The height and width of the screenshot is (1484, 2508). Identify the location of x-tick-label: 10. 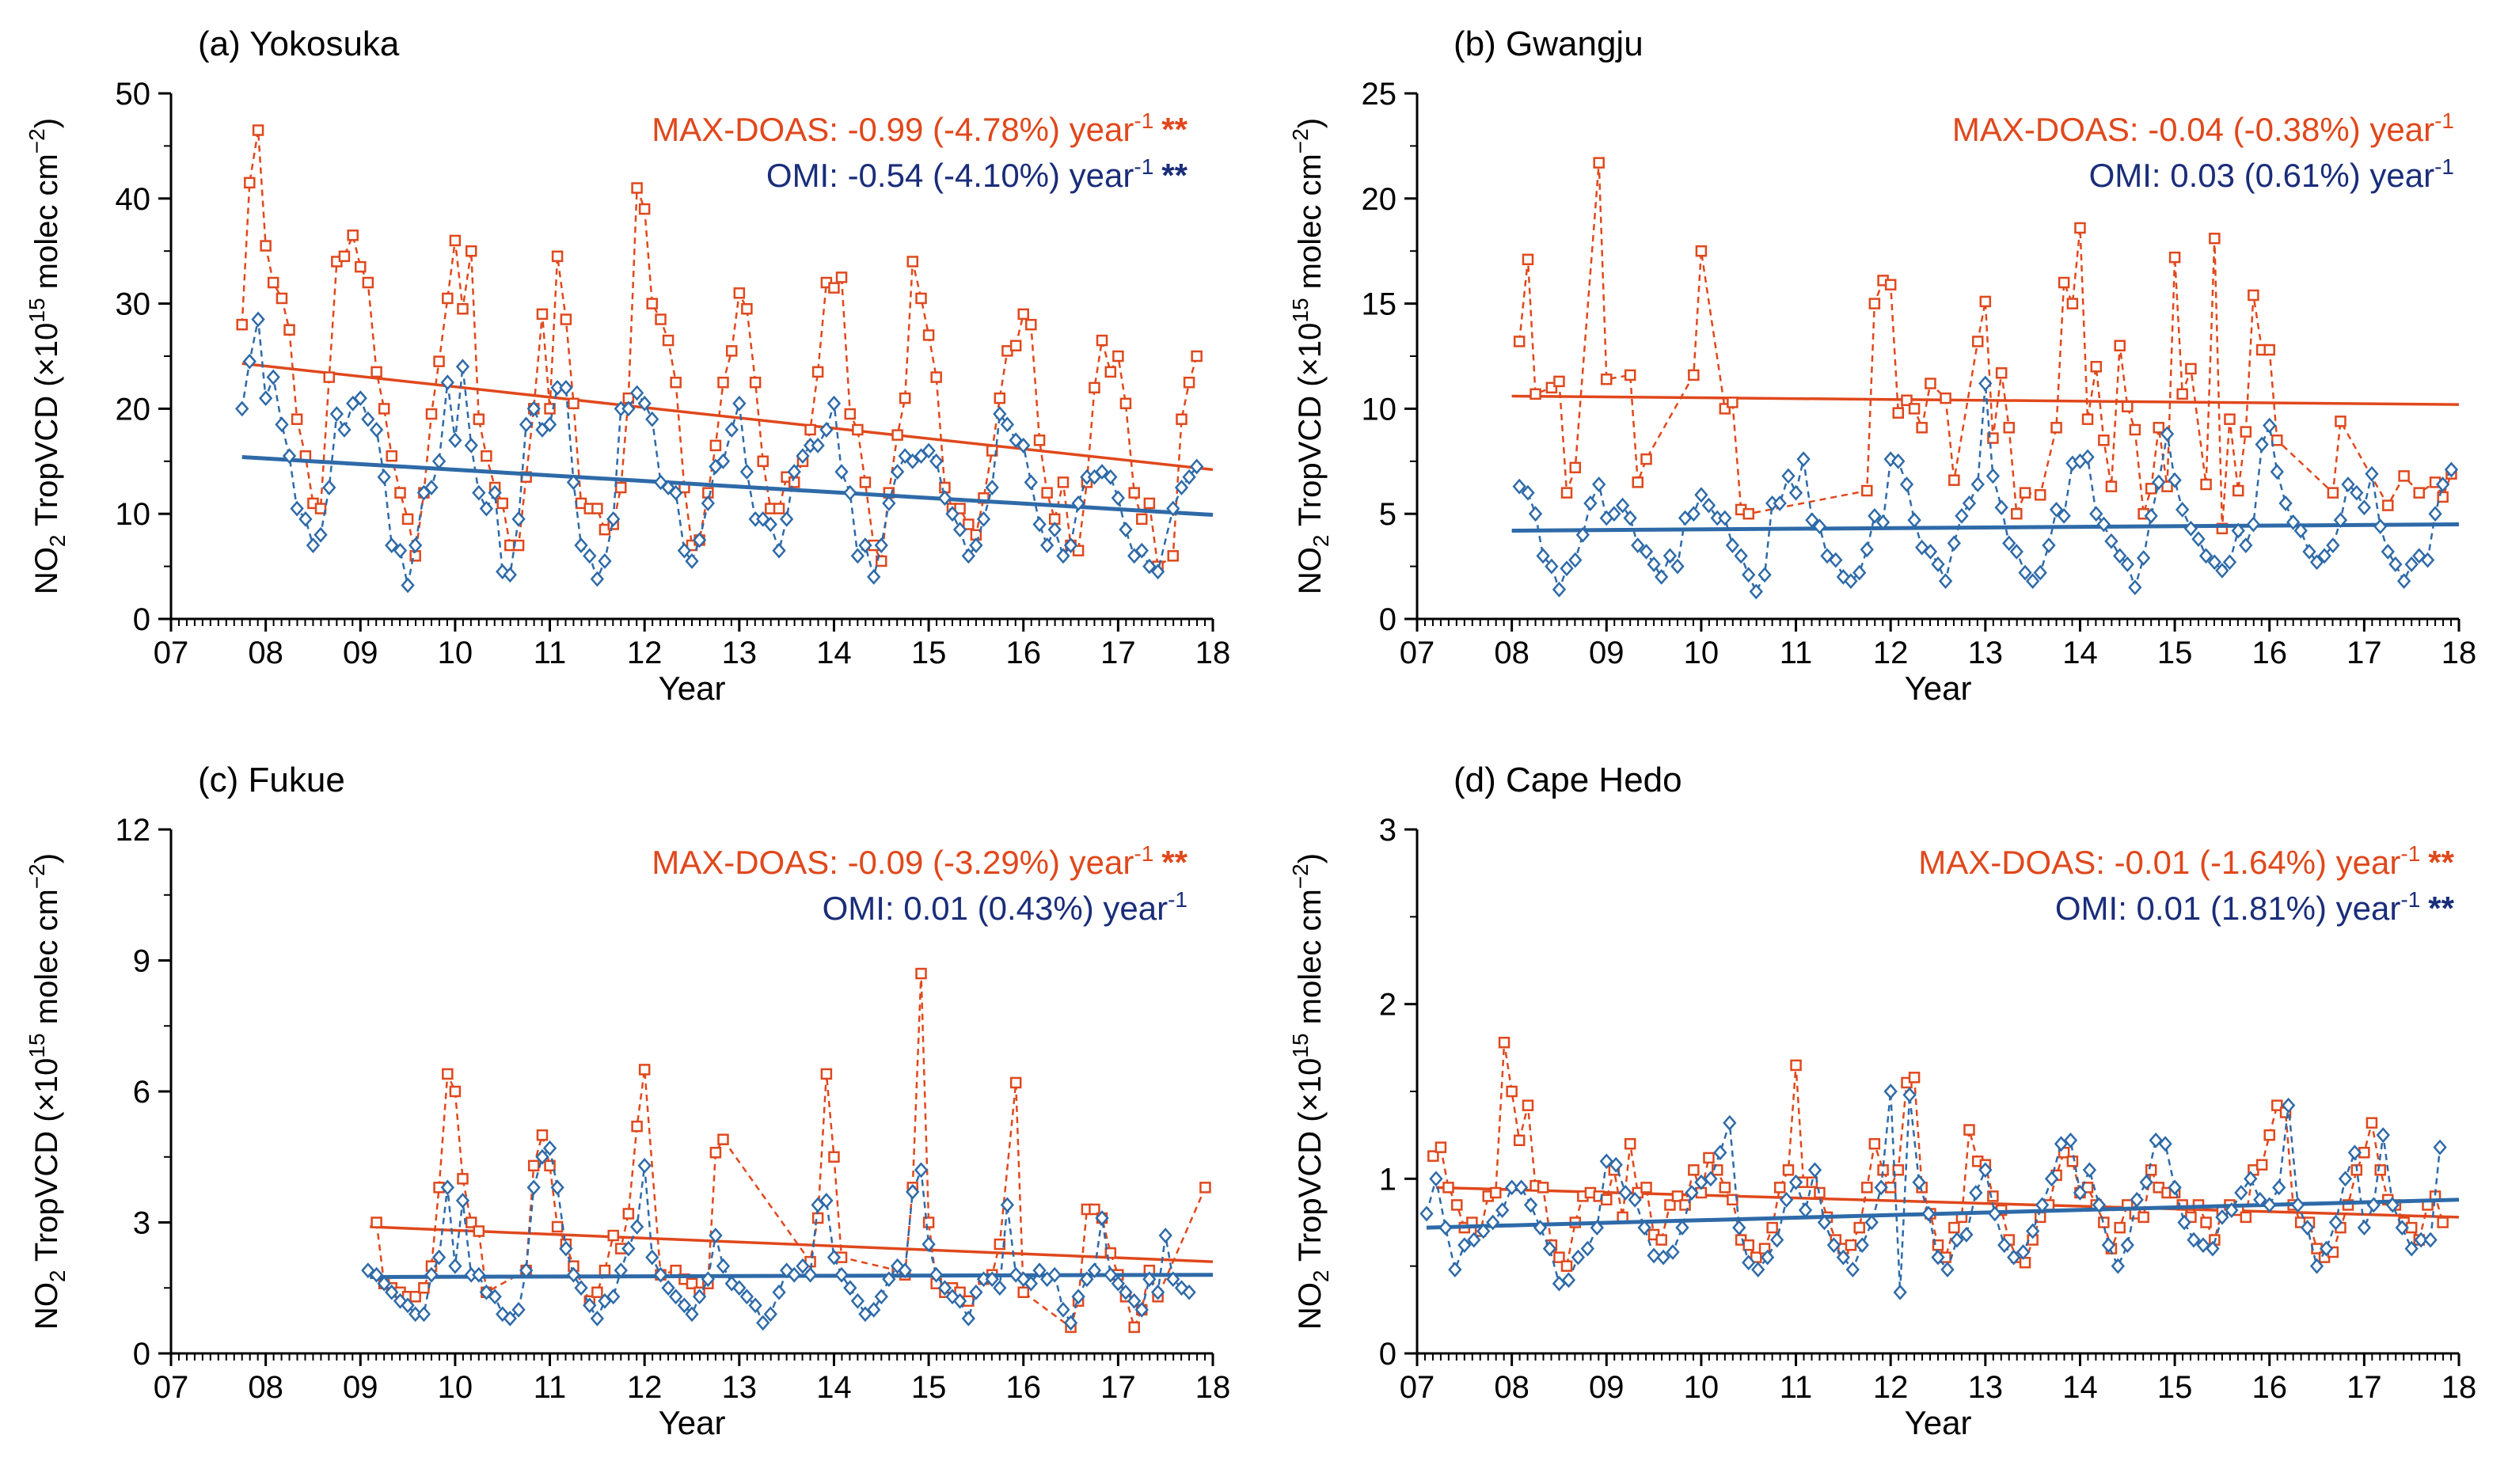
(1702, 1387).